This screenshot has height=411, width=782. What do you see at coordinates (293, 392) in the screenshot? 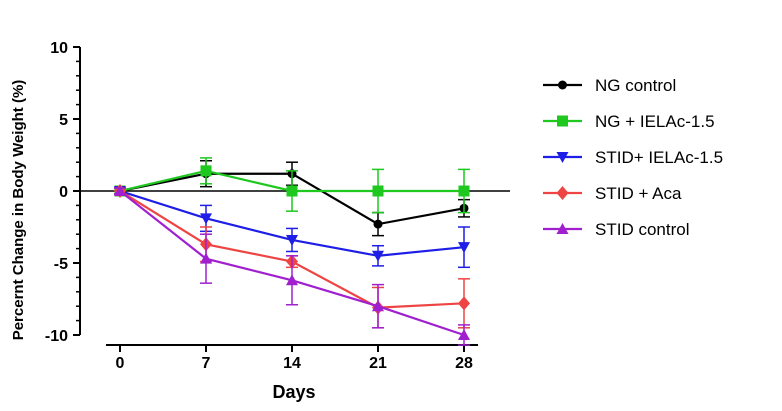
I see `x-axis-title: Days` at bounding box center [293, 392].